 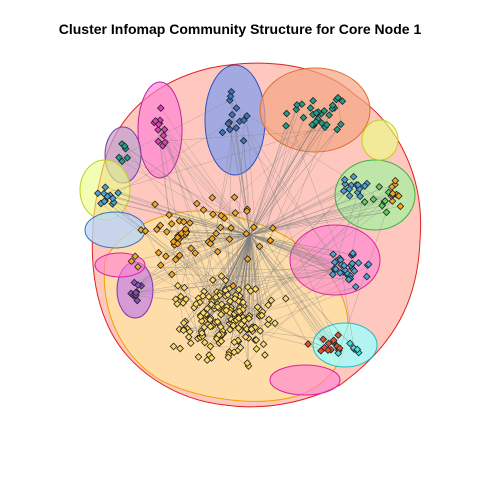 I want to click on community-hull-steel-left, so click(x=115, y=230).